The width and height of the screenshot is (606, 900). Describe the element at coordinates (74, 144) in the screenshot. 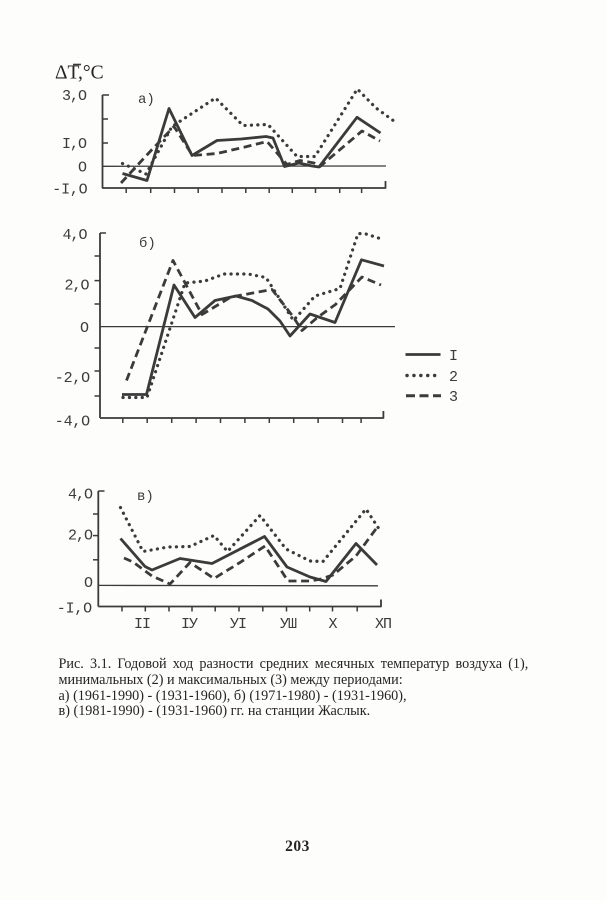

I see `svg-text: I,O` at that location.